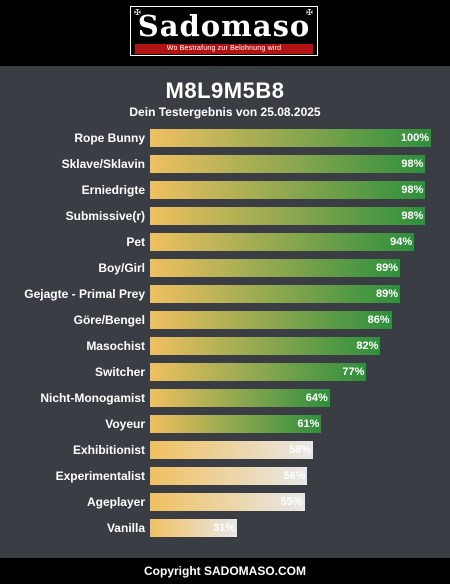 The height and width of the screenshot is (584, 450). I want to click on bar-track: 94%, so click(290, 242).